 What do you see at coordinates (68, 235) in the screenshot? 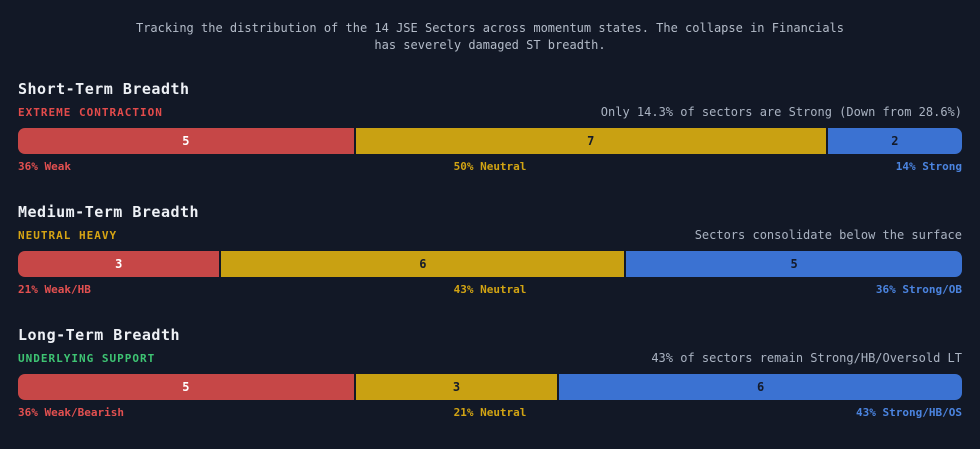
I see `status-label: NEUTRAL HEAVY` at bounding box center [68, 235].